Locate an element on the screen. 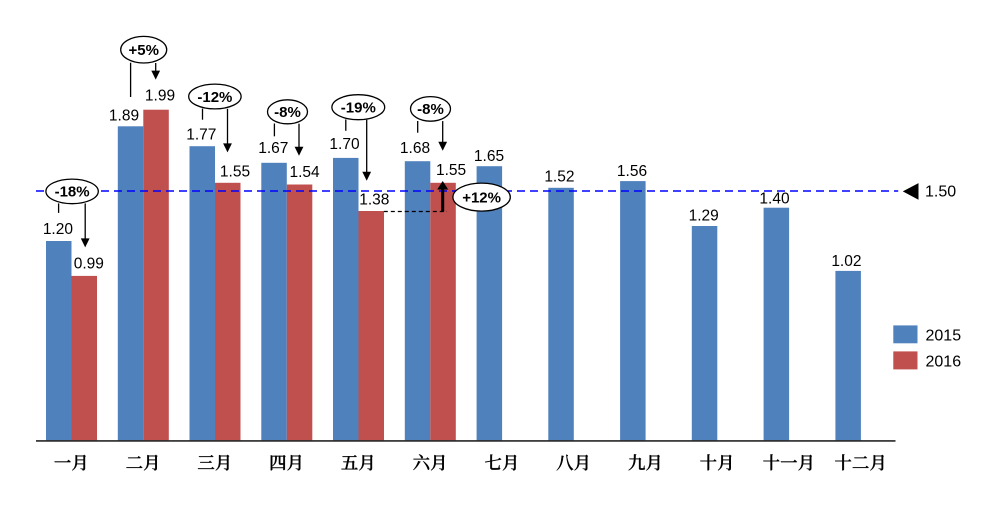 The height and width of the screenshot is (509, 1007). svg-text: 1.56 is located at coordinates (632, 171).